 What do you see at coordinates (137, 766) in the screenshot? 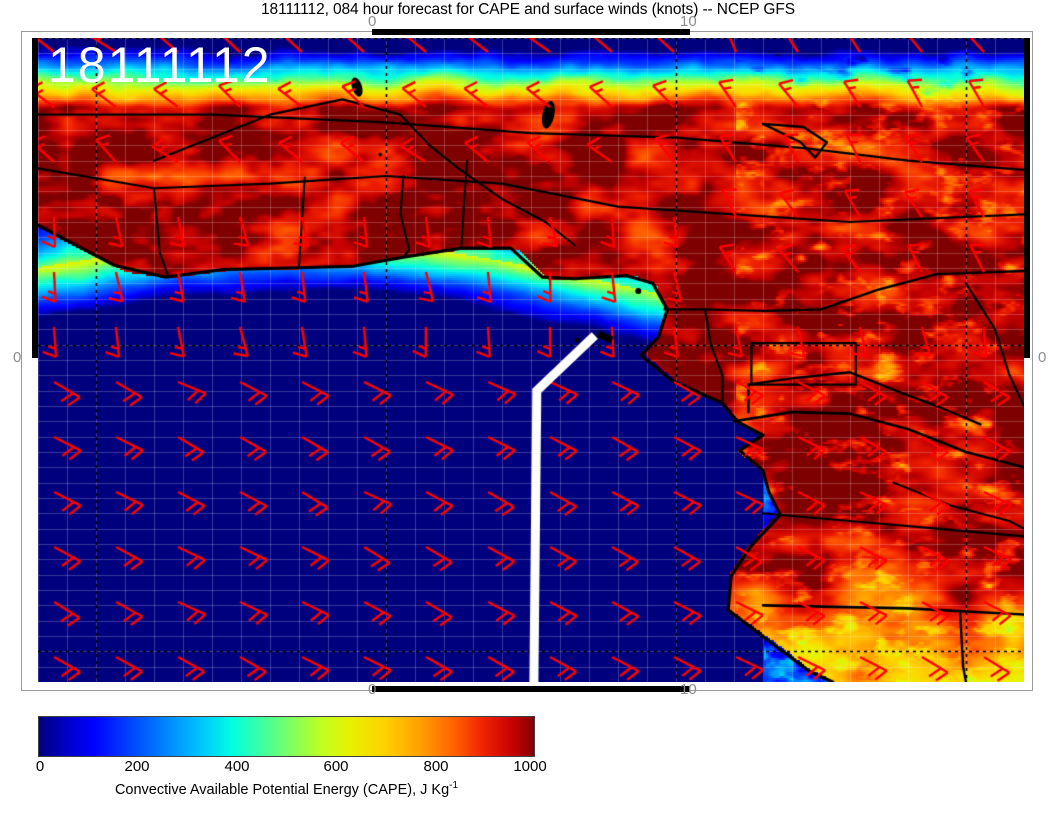
I see `colorbar-tick-200: 200` at bounding box center [137, 766].